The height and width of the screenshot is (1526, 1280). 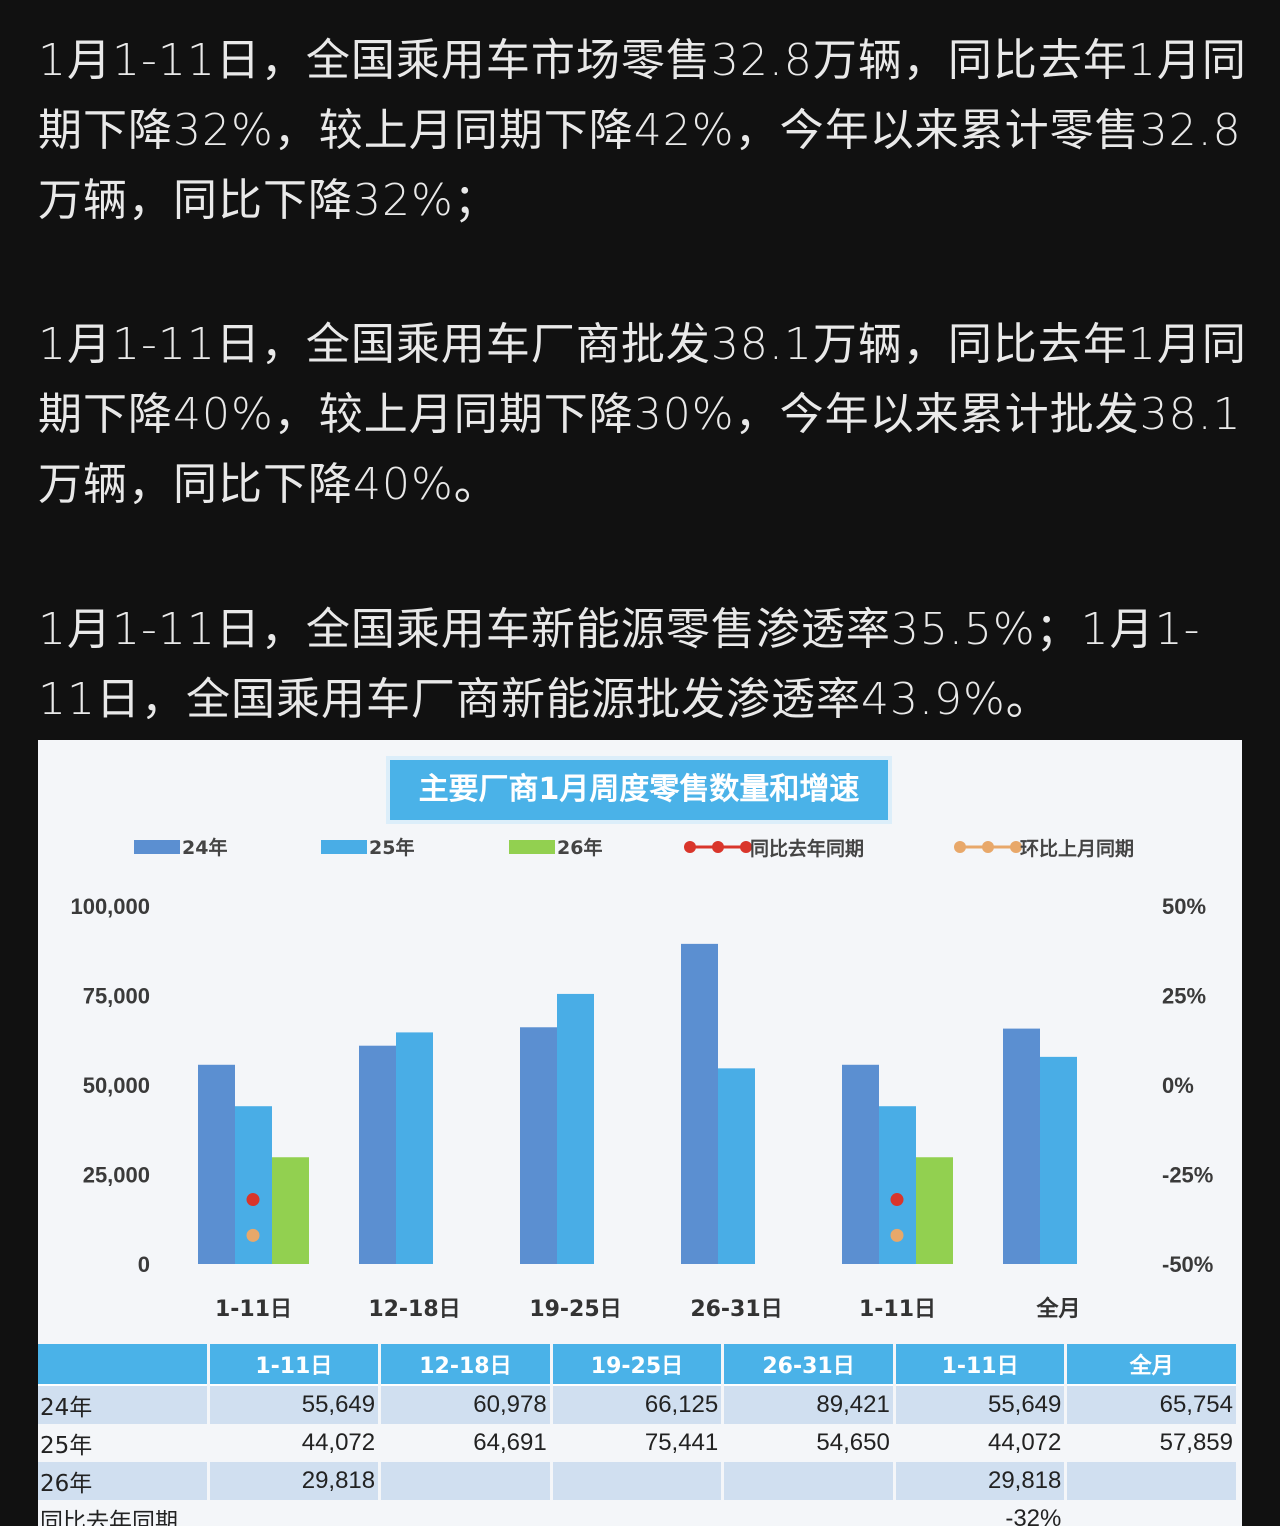 I want to click on x-category-label: 全月, so click(x=1057, y=1309).